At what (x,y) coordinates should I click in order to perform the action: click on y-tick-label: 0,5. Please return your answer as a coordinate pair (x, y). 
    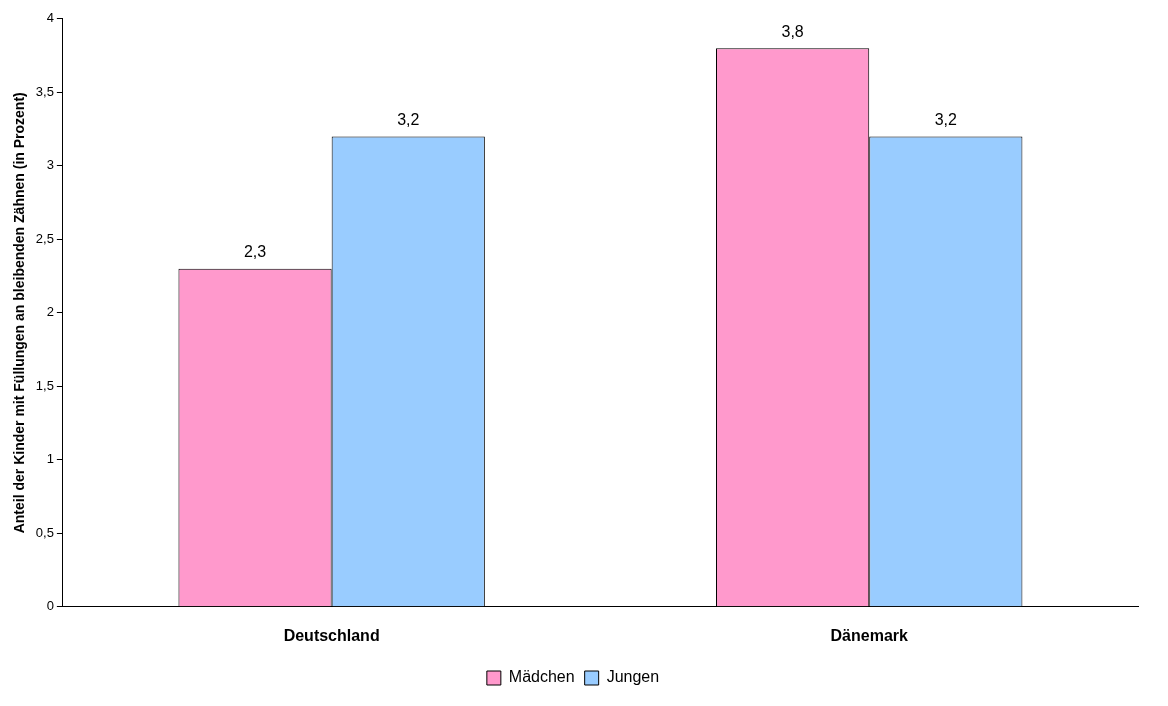
    Looking at the image, I should click on (44, 532).